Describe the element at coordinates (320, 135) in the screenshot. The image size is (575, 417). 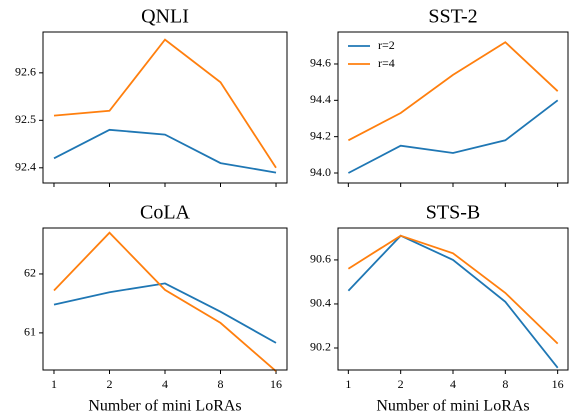
I see `y-tick-label: 94.2` at that location.